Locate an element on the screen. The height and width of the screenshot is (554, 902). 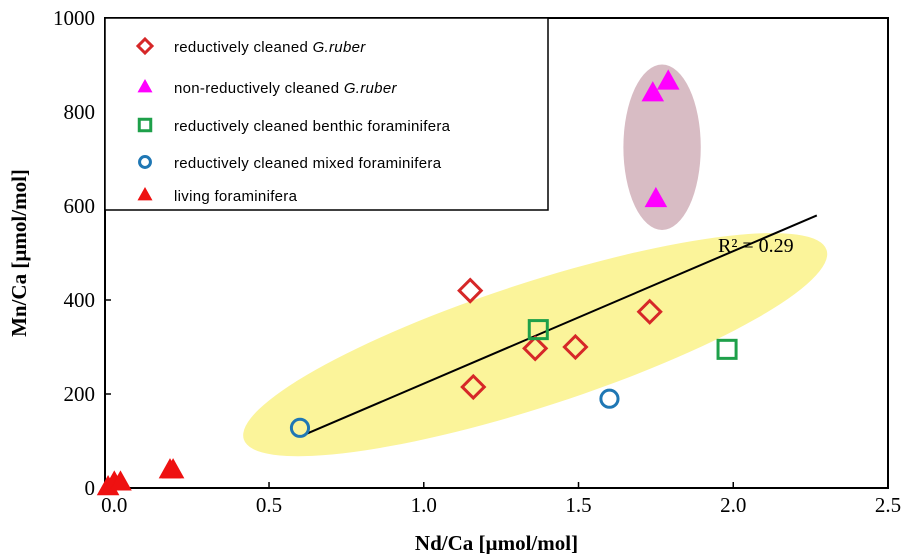
x-tick-label: 1.0 is located at coordinates (424, 505).